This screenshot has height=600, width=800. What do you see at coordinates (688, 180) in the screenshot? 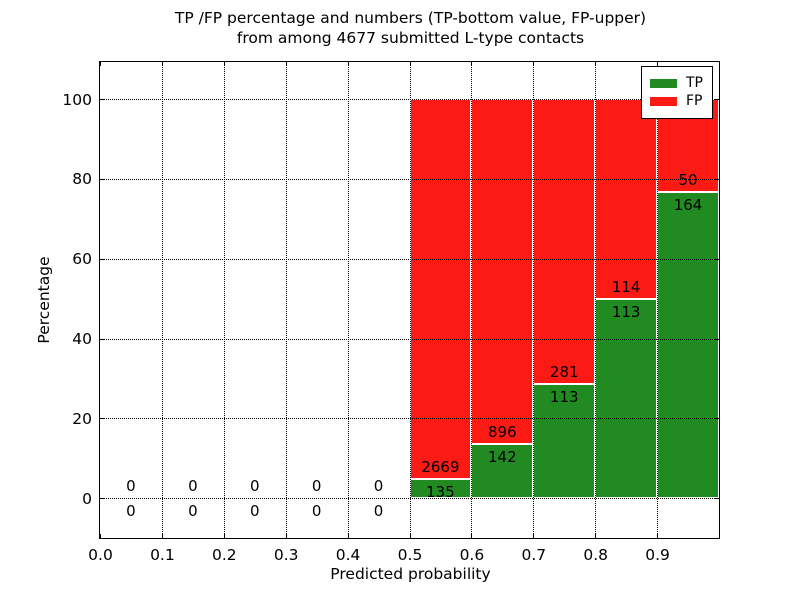
I see `bar-label-fp-0.9: 50` at bounding box center [688, 180].